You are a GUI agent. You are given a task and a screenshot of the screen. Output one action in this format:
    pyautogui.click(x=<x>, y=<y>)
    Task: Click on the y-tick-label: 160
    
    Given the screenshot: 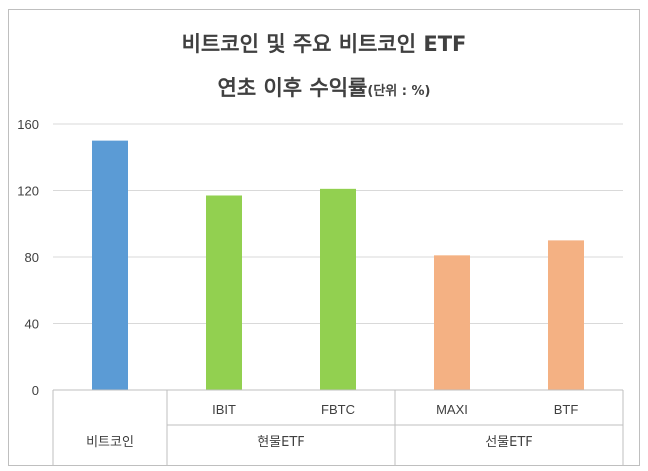 What is the action you would take?
    pyautogui.click(x=28, y=124)
    